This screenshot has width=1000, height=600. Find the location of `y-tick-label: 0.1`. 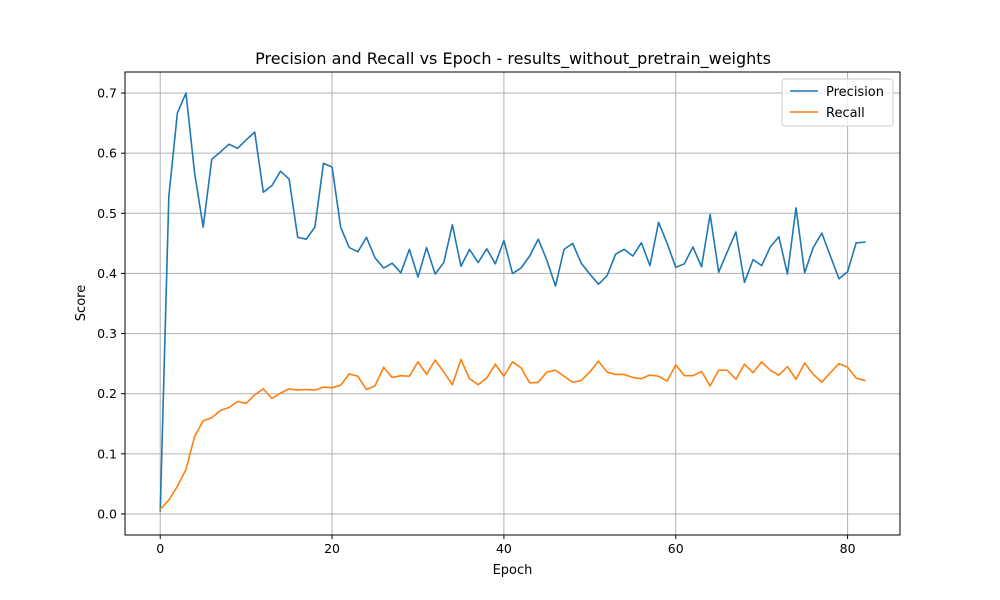

y-tick-label: 0.1 is located at coordinates (107, 453).